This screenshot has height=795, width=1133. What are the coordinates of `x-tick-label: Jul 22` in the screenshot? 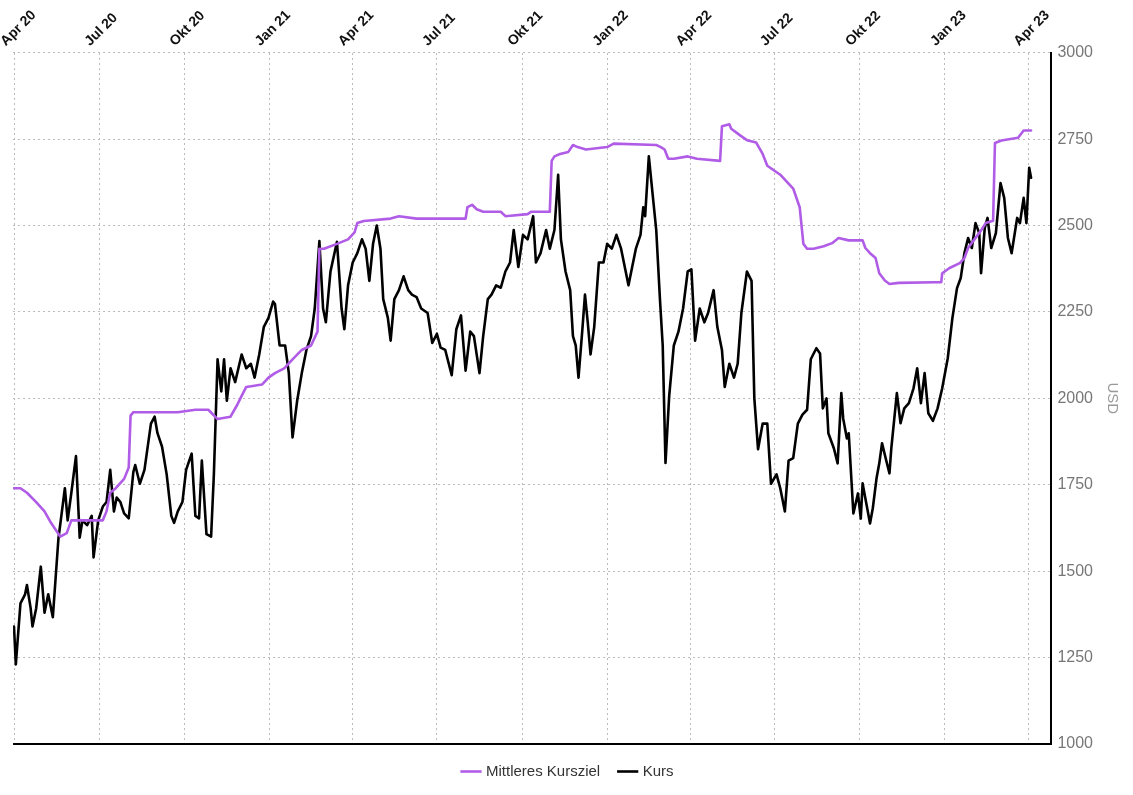 It's located at (776, 29).